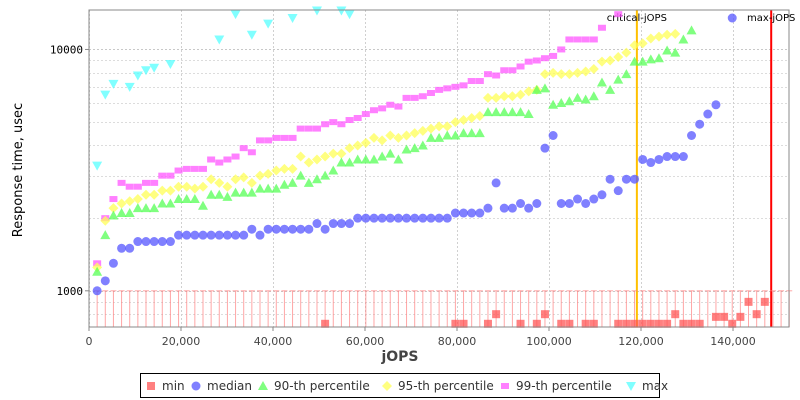 The image size is (800, 400). I want to click on series-min, so click(545, 312).